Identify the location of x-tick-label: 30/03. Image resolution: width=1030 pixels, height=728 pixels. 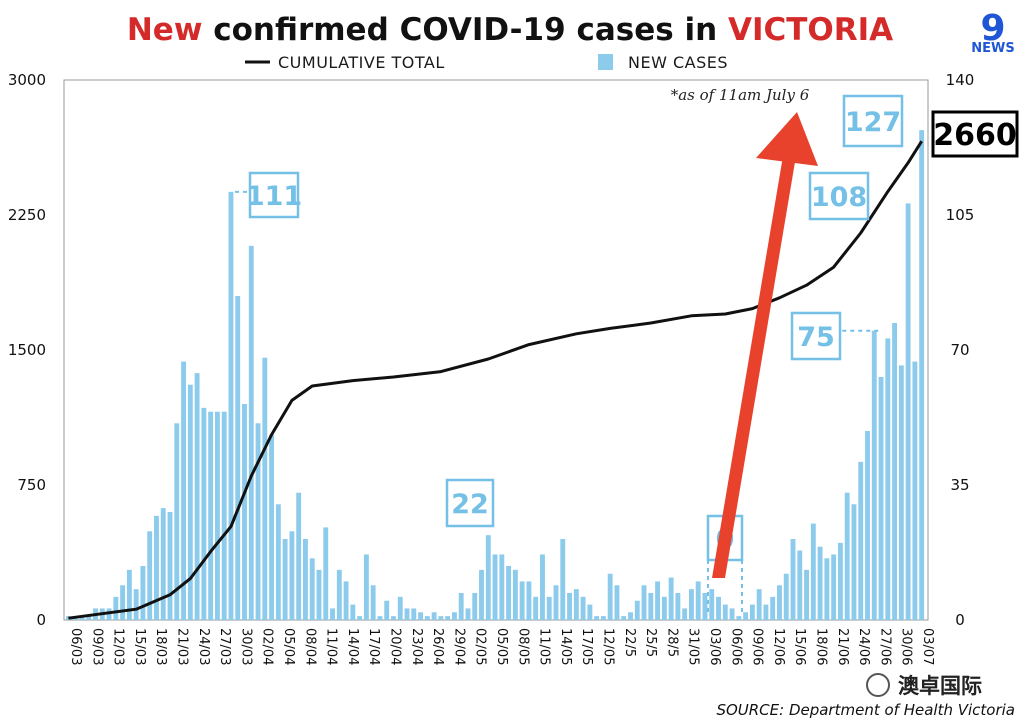
(245, 646).